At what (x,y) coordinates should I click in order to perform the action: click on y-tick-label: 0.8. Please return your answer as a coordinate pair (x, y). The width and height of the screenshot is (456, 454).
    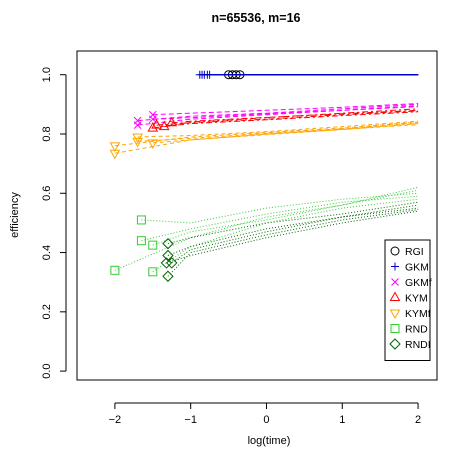
    Looking at the image, I should click on (47, 133).